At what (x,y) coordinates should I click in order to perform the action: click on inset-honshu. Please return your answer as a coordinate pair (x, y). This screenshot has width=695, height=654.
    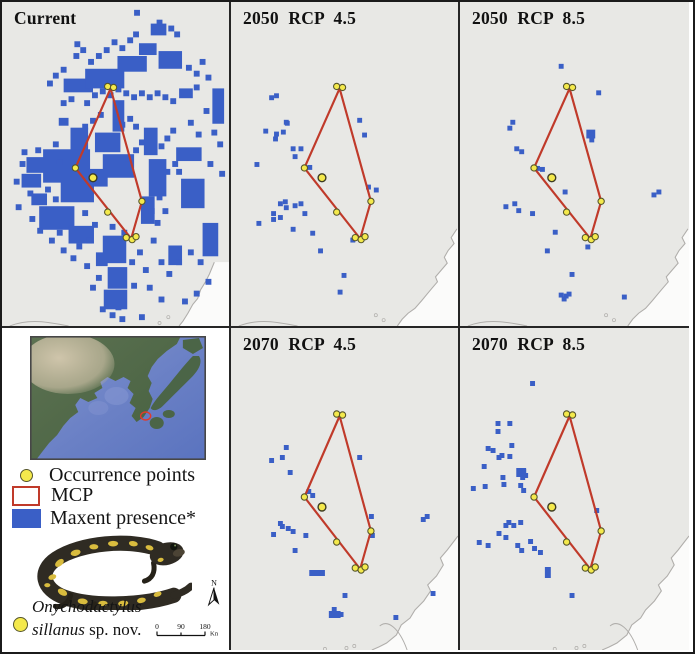
    Looking at the image, I should click on (175, 383).